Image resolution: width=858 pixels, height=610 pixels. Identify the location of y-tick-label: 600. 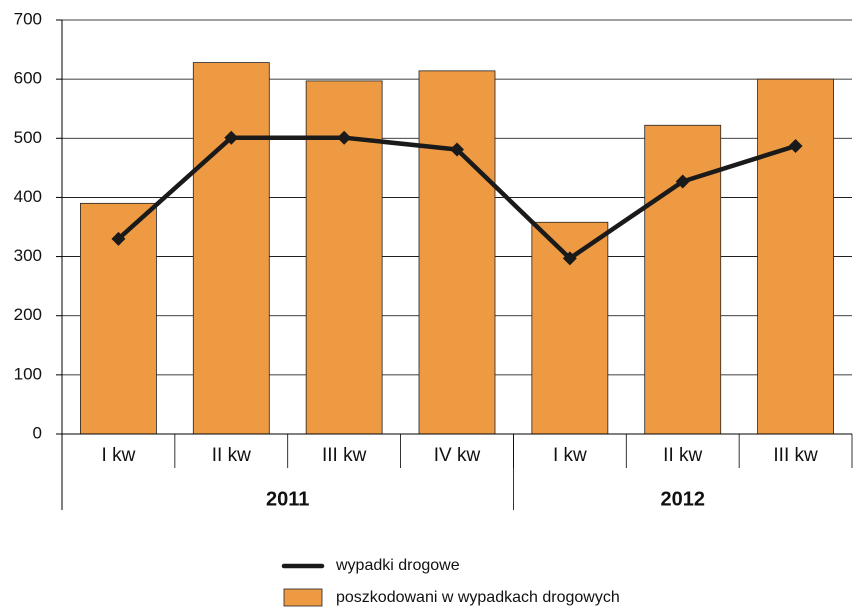
(28, 78).